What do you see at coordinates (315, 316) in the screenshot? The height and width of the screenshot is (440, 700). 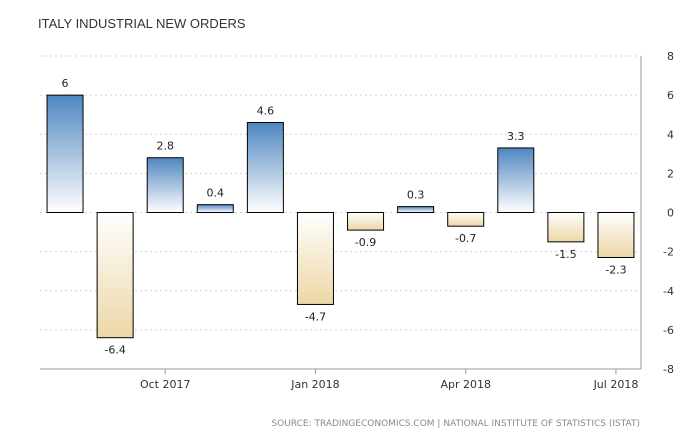 I see `data-label: -4.7` at bounding box center [315, 316].